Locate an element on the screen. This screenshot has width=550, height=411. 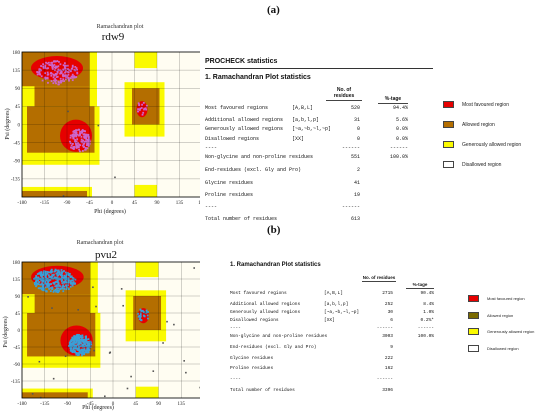
plot-a-ylabel: Psi (degrees) is located at coordinates (7, 123).